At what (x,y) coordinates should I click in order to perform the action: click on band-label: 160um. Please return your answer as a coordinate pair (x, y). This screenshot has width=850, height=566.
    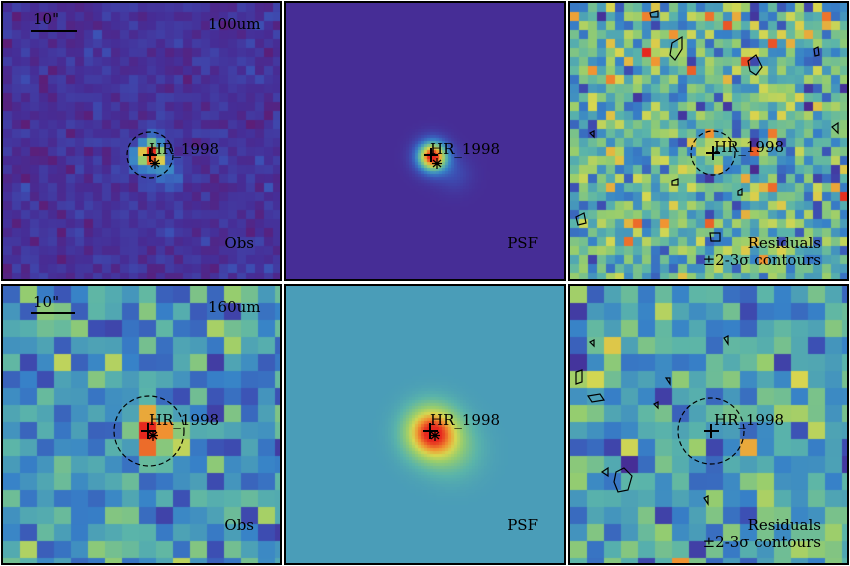
    Looking at the image, I should click on (234, 307).